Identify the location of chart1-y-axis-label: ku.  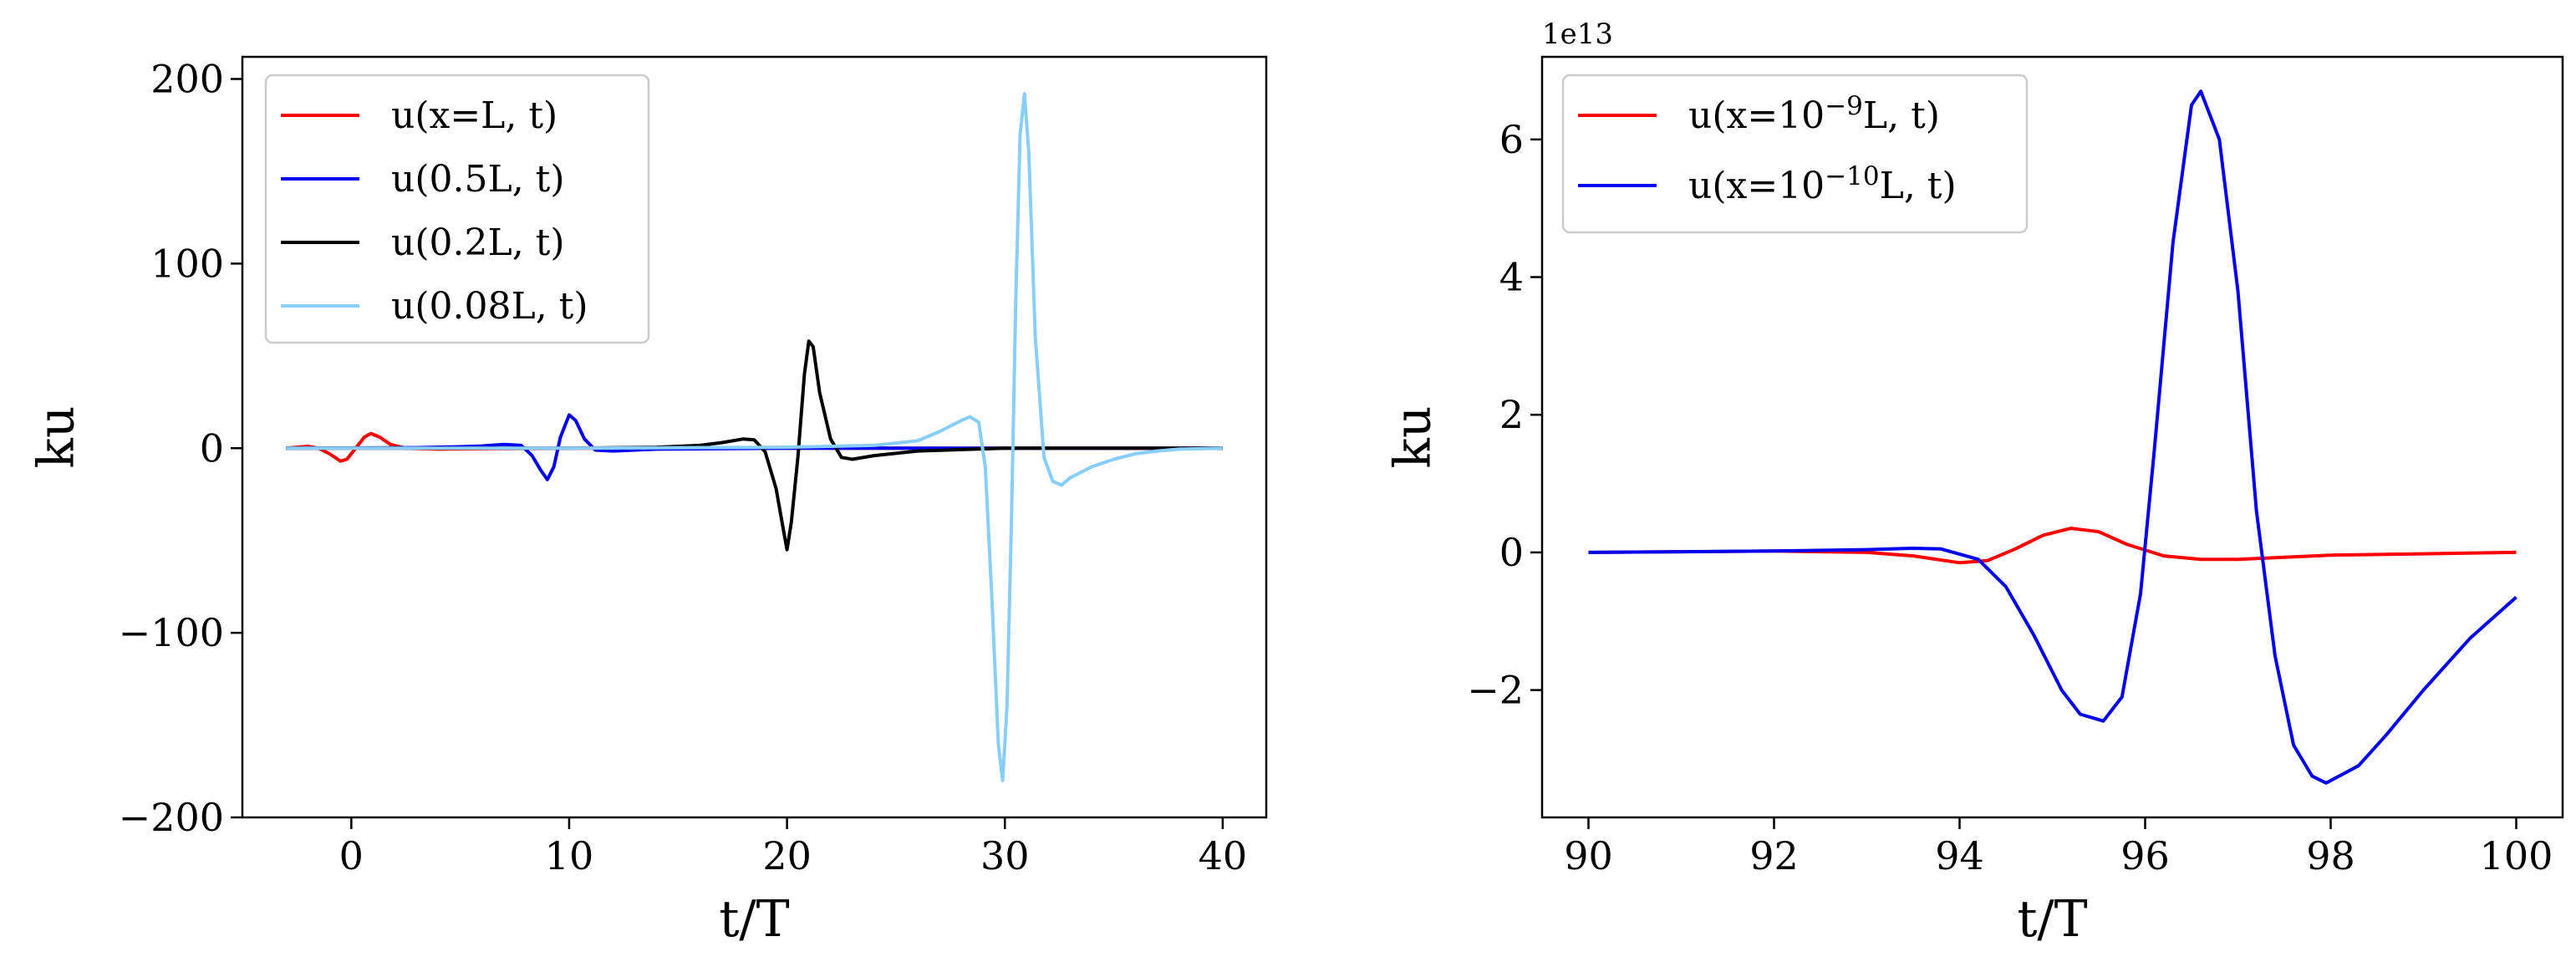
(1413, 437).